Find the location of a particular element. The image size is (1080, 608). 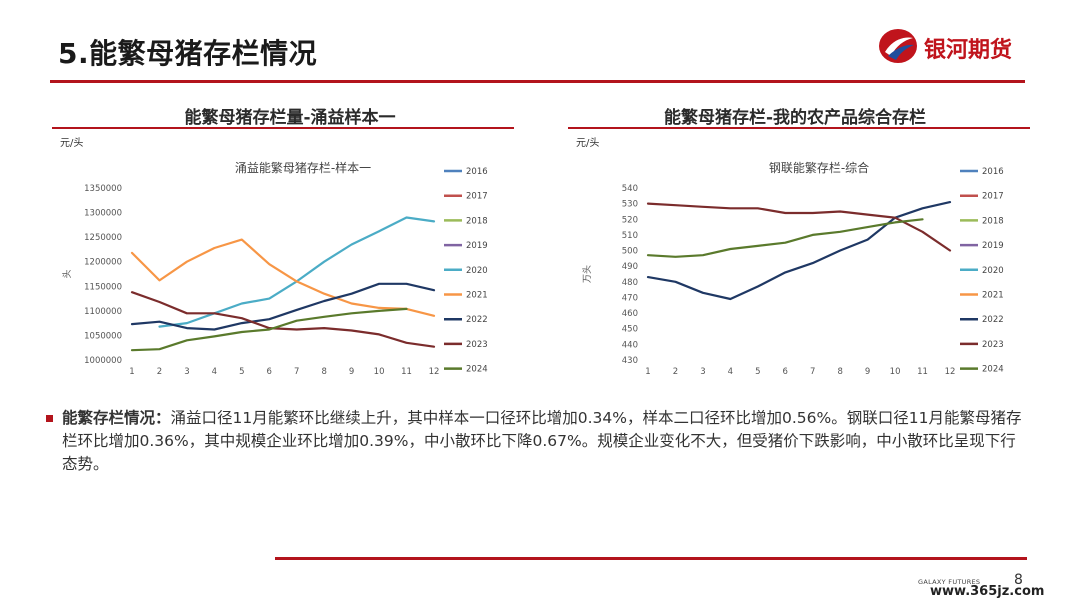

y-tick-label: 1100000 is located at coordinates (103, 312).